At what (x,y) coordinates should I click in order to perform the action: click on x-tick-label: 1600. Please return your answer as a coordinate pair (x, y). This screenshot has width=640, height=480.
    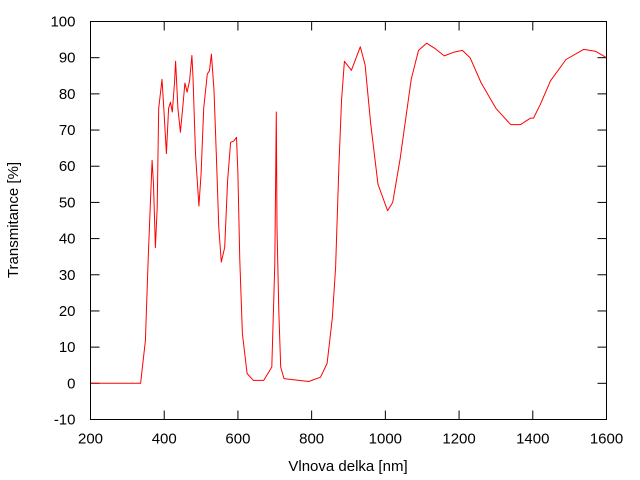
    Looking at the image, I should click on (606, 439).